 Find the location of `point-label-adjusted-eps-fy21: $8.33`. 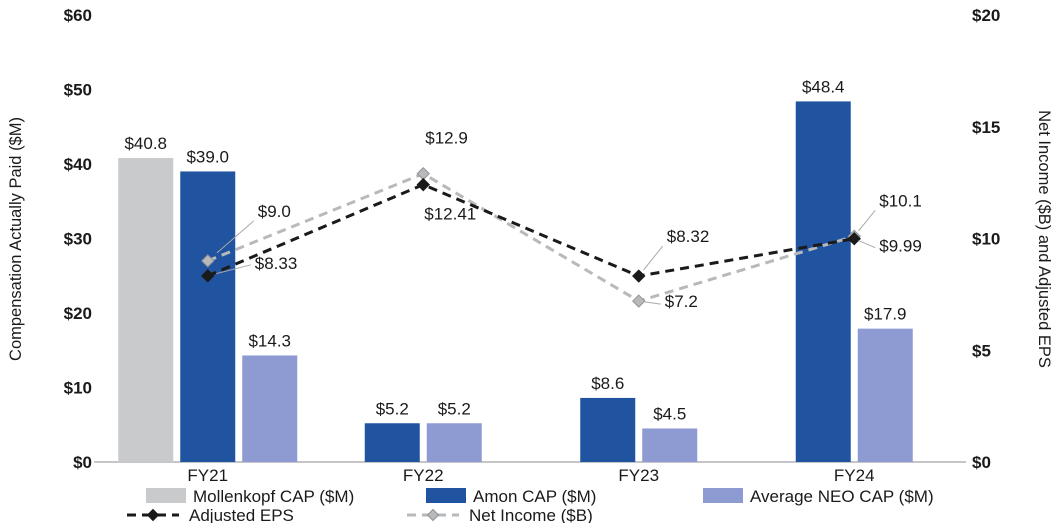

point-label-adjusted-eps-fy21: $8.33 is located at coordinates (276, 263).